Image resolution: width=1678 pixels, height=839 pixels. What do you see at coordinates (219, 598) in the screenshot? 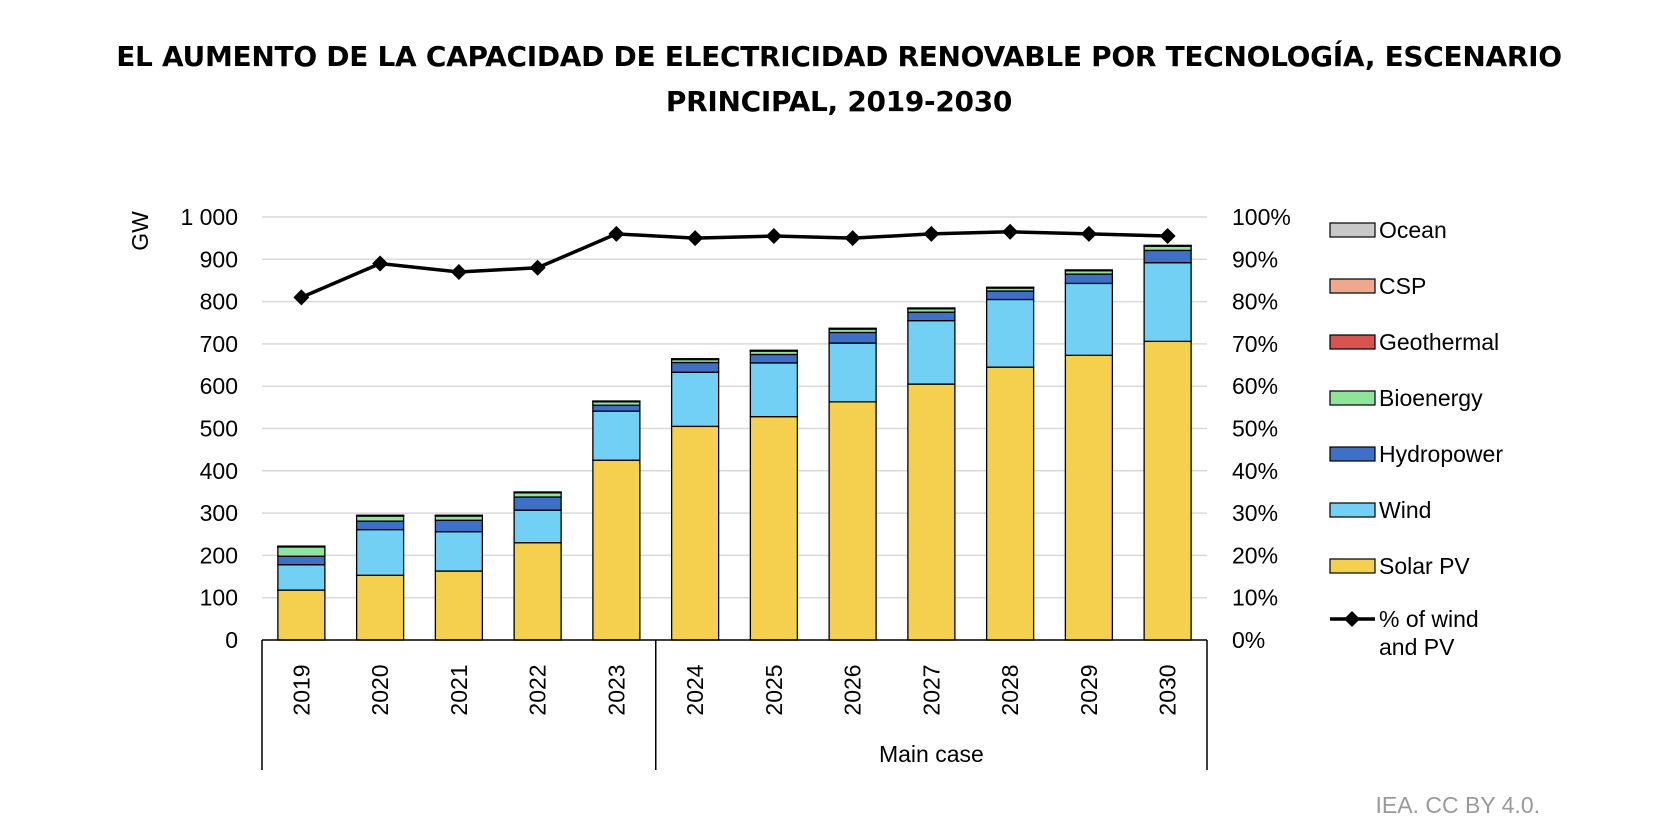
I see `y-tick-label: 100` at bounding box center [219, 598].